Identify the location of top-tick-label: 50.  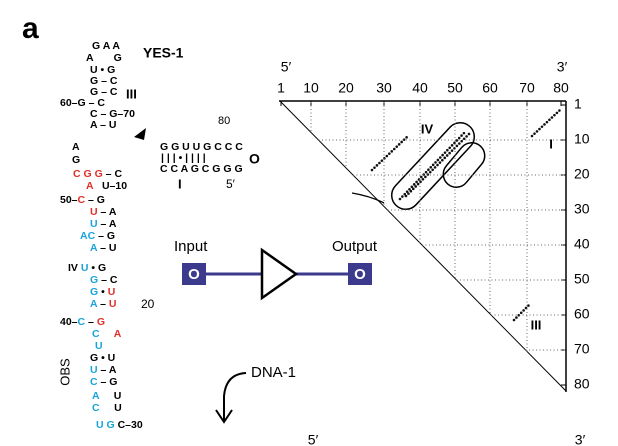
(455, 88).